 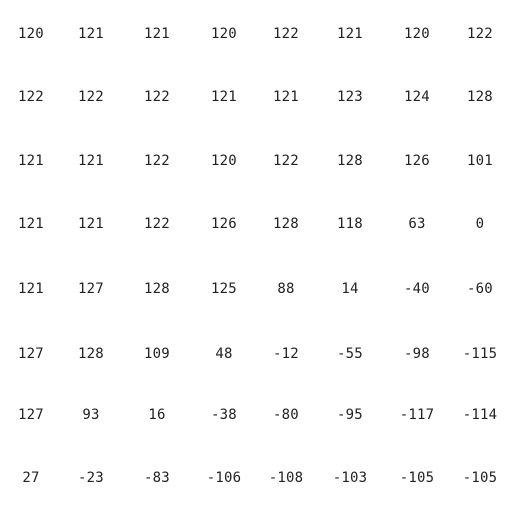 I want to click on matrix-cell: -55, so click(x=350, y=354).